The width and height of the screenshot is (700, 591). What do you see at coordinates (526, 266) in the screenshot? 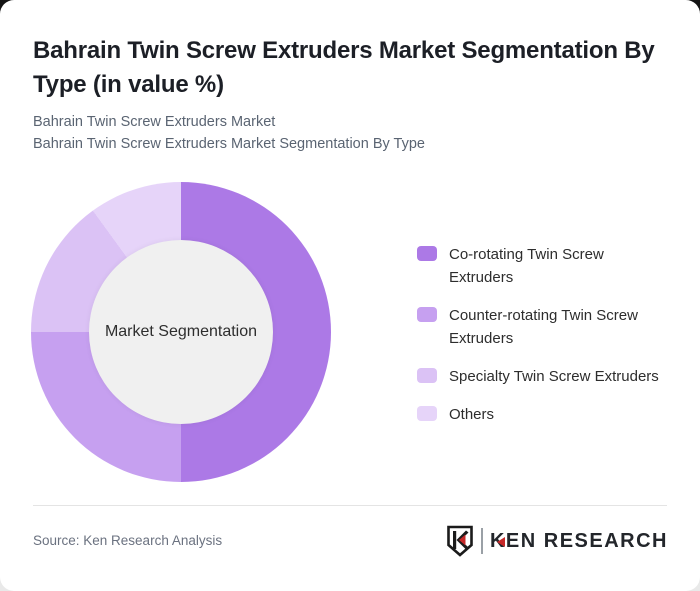
I see `legend-label: Co-rotating Twin Screw Extruders` at bounding box center [526, 266].